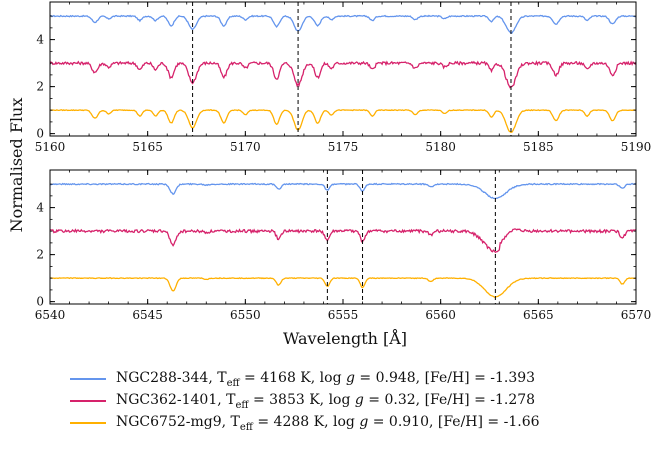 Image resolution: width=653 pixels, height=453 pixels. What do you see at coordinates (16, 165) in the screenshot?
I see `y-axis-label: Normalised Flux` at bounding box center [16, 165].